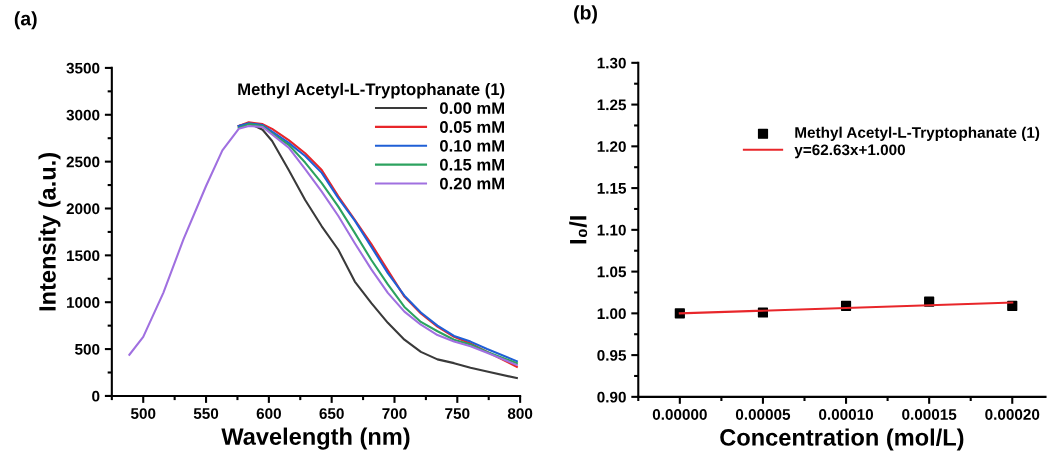 The image size is (1055, 462). What do you see at coordinates (315, 438) in the screenshot?
I see `x-axis-title: Wavelength (nm)` at bounding box center [315, 438].